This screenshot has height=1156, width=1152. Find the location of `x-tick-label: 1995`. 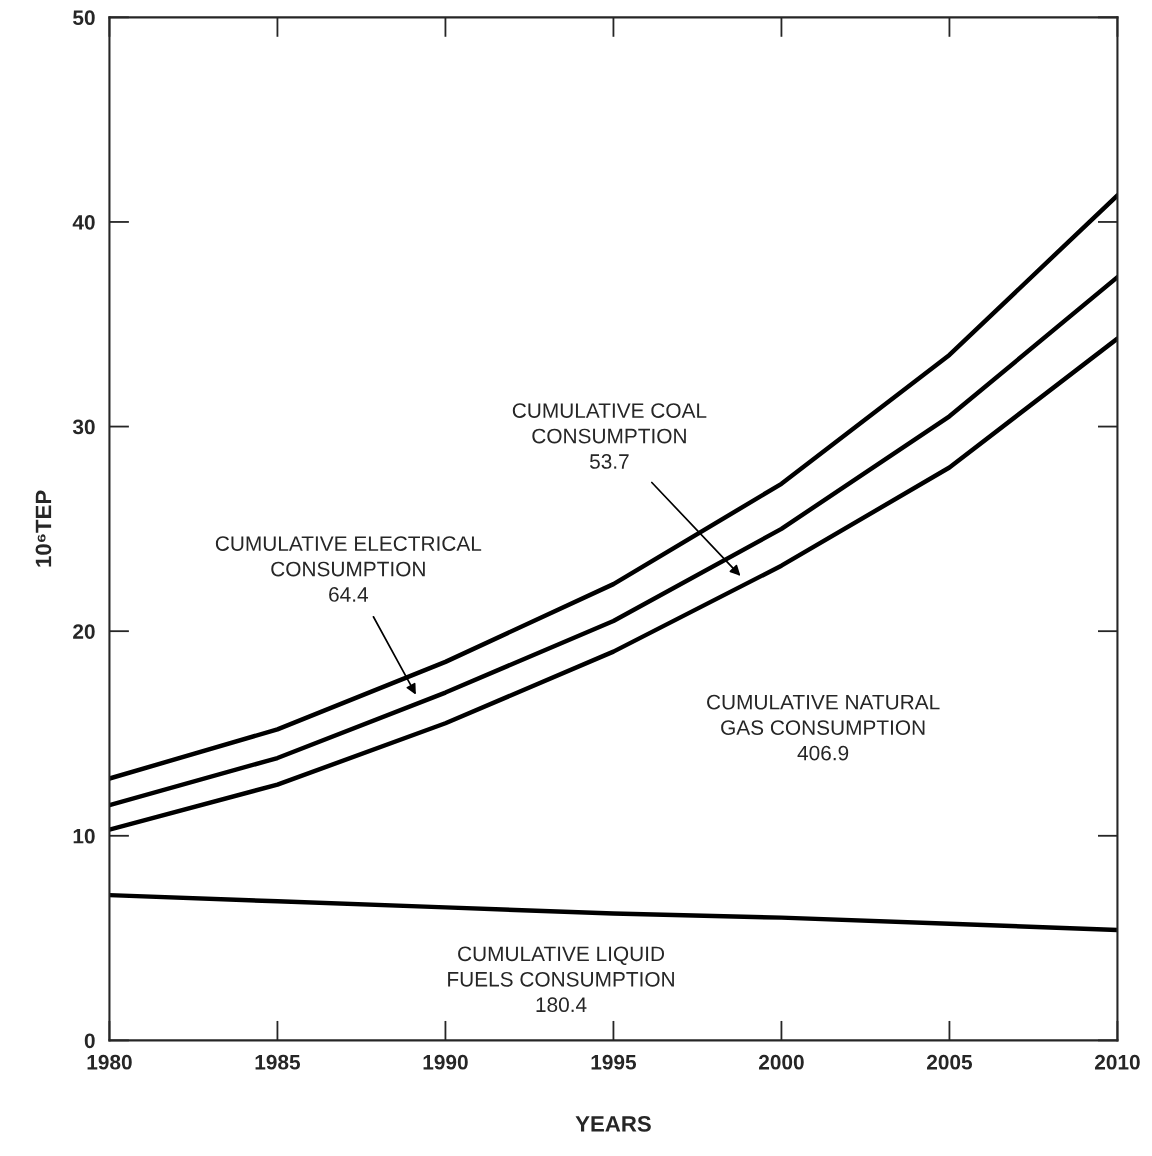

x-tick-label: 1995 is located at coordinates (614, 1062).